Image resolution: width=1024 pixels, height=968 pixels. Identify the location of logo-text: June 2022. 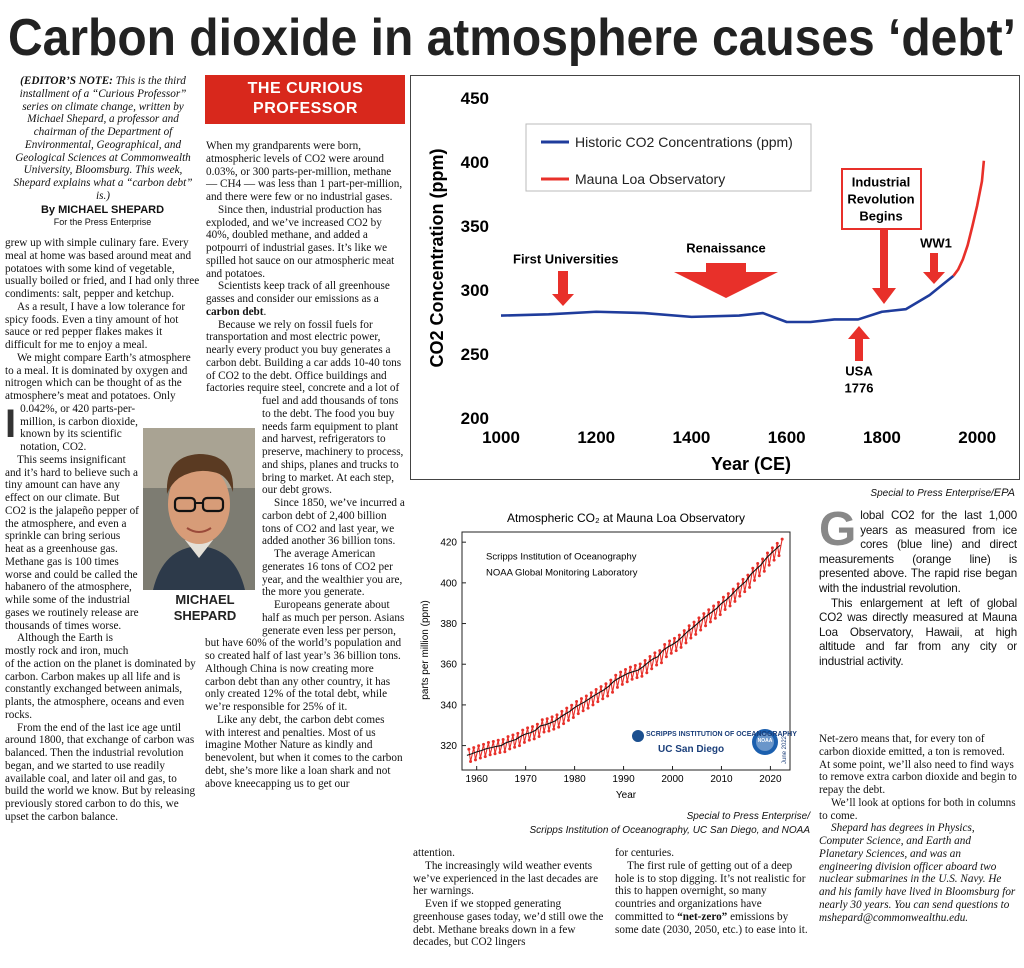
(785, 749).